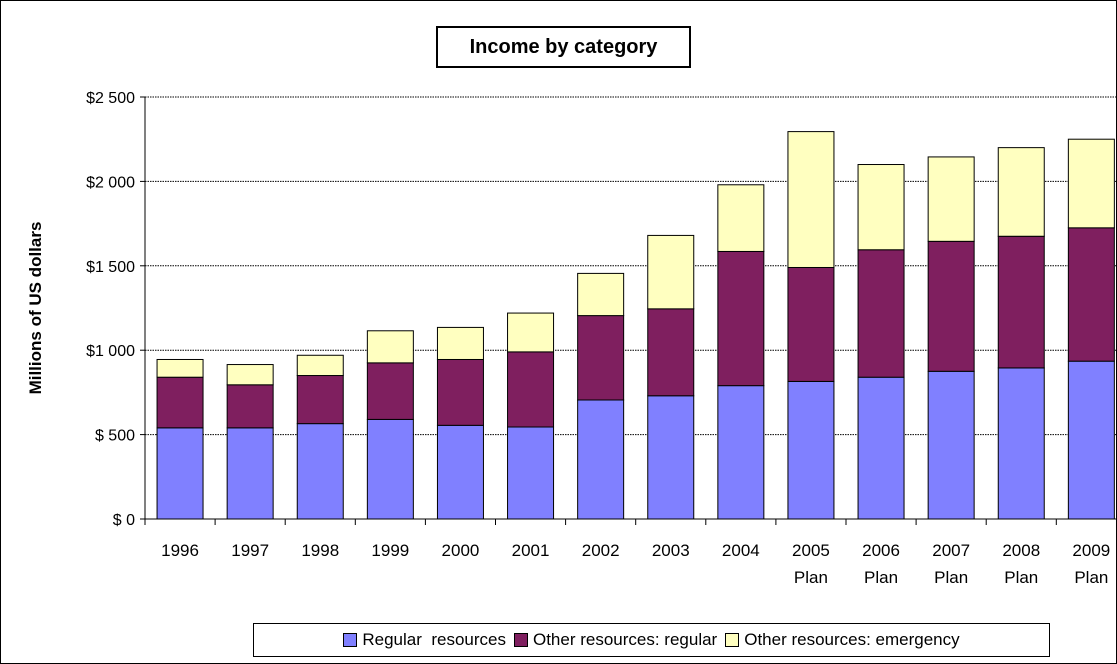 The height and width of the screenshot is (664, 1117). Describe the element at coordinates (741, 550) in the screenshot. I see `x-tick-label: 2004` at that location.